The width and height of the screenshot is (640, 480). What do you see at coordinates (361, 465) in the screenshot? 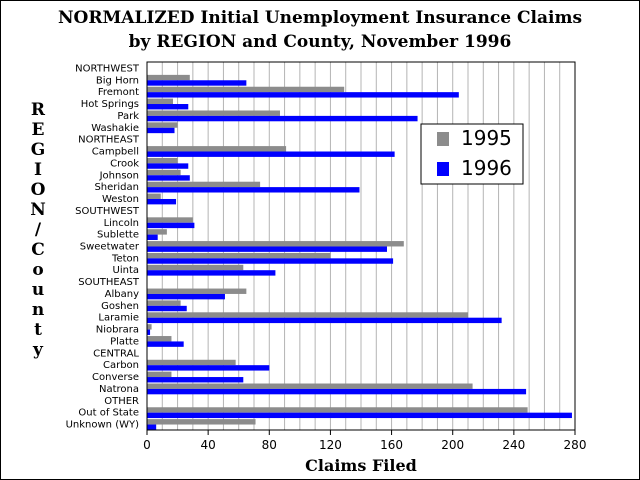
I see `x-axis-label: Claims Filed` at bounding box center [361, 465].